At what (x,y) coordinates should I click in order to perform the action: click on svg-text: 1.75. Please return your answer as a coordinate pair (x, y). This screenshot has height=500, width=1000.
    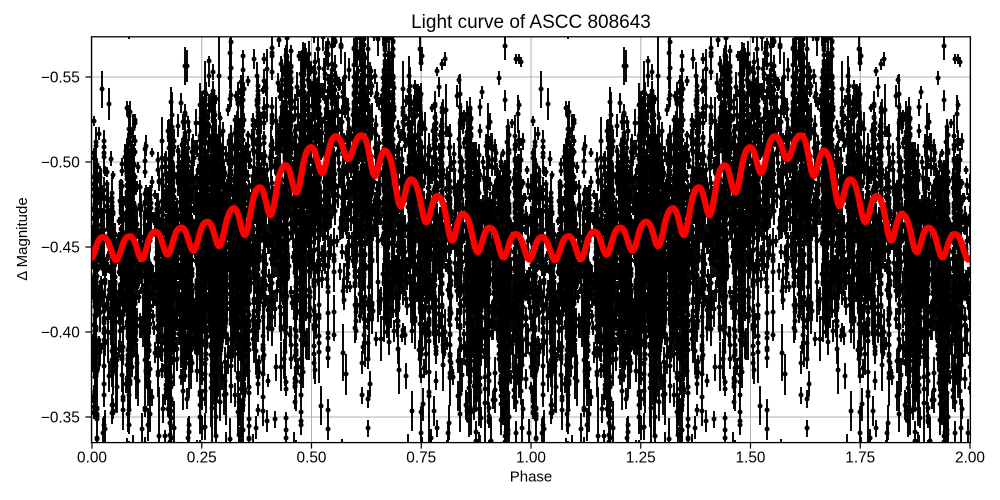
    Looking at the image, I should click on (860, 458).